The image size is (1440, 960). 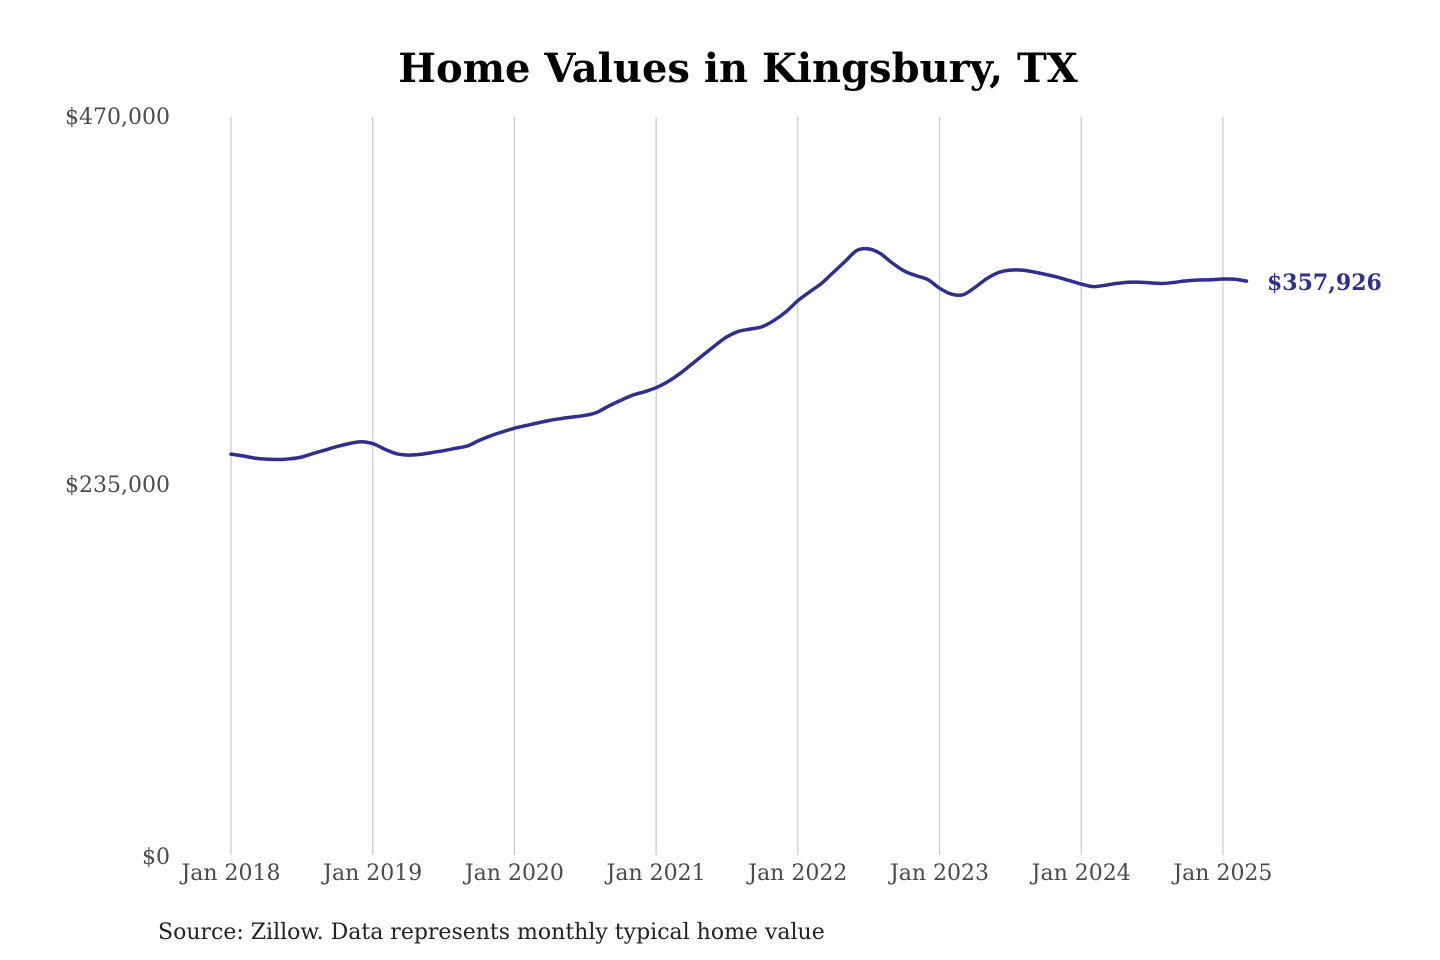 What do you see at coordinates (938, 873) in the screenshot?
I see `x-tick-label: Jan 2023` at bounding box center [938, 873].